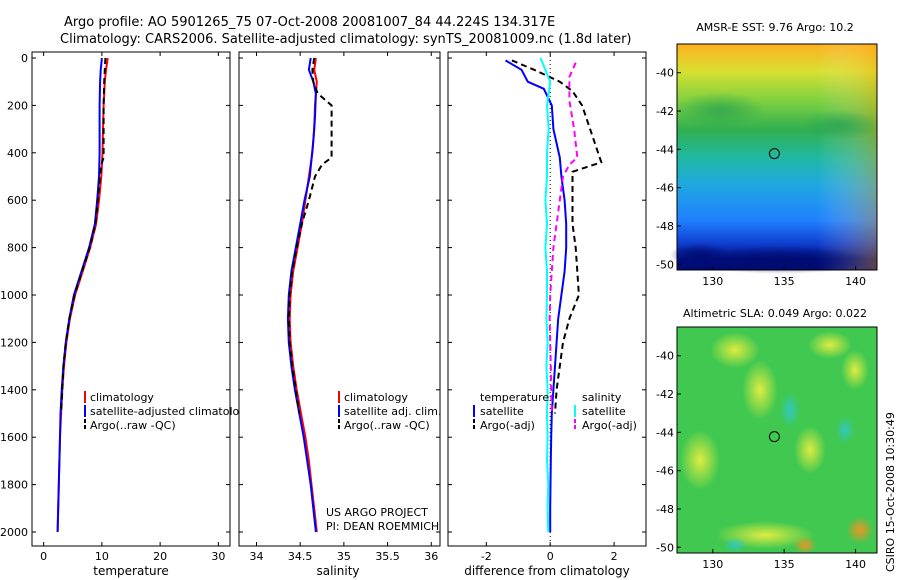  What do you see at coordinates (604, 411) in the screenshot?
I see `legend-label-sal-satellite: satellite` at bounding box center [604, 411].